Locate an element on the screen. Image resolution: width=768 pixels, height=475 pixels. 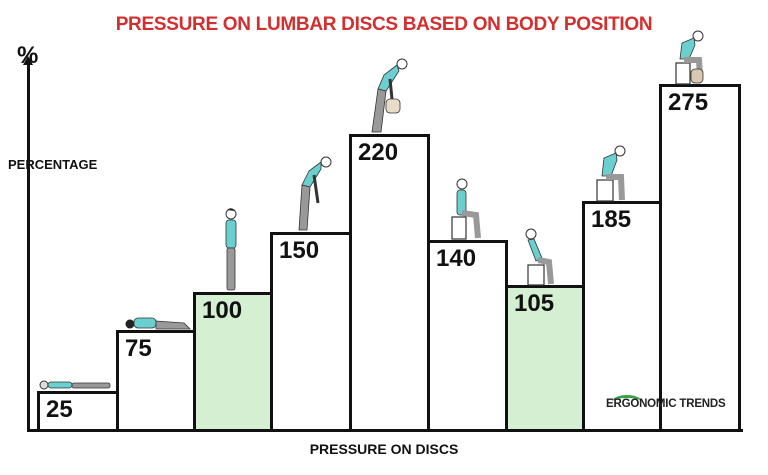
bar-value: 275 is located at coordinates (688, 102).